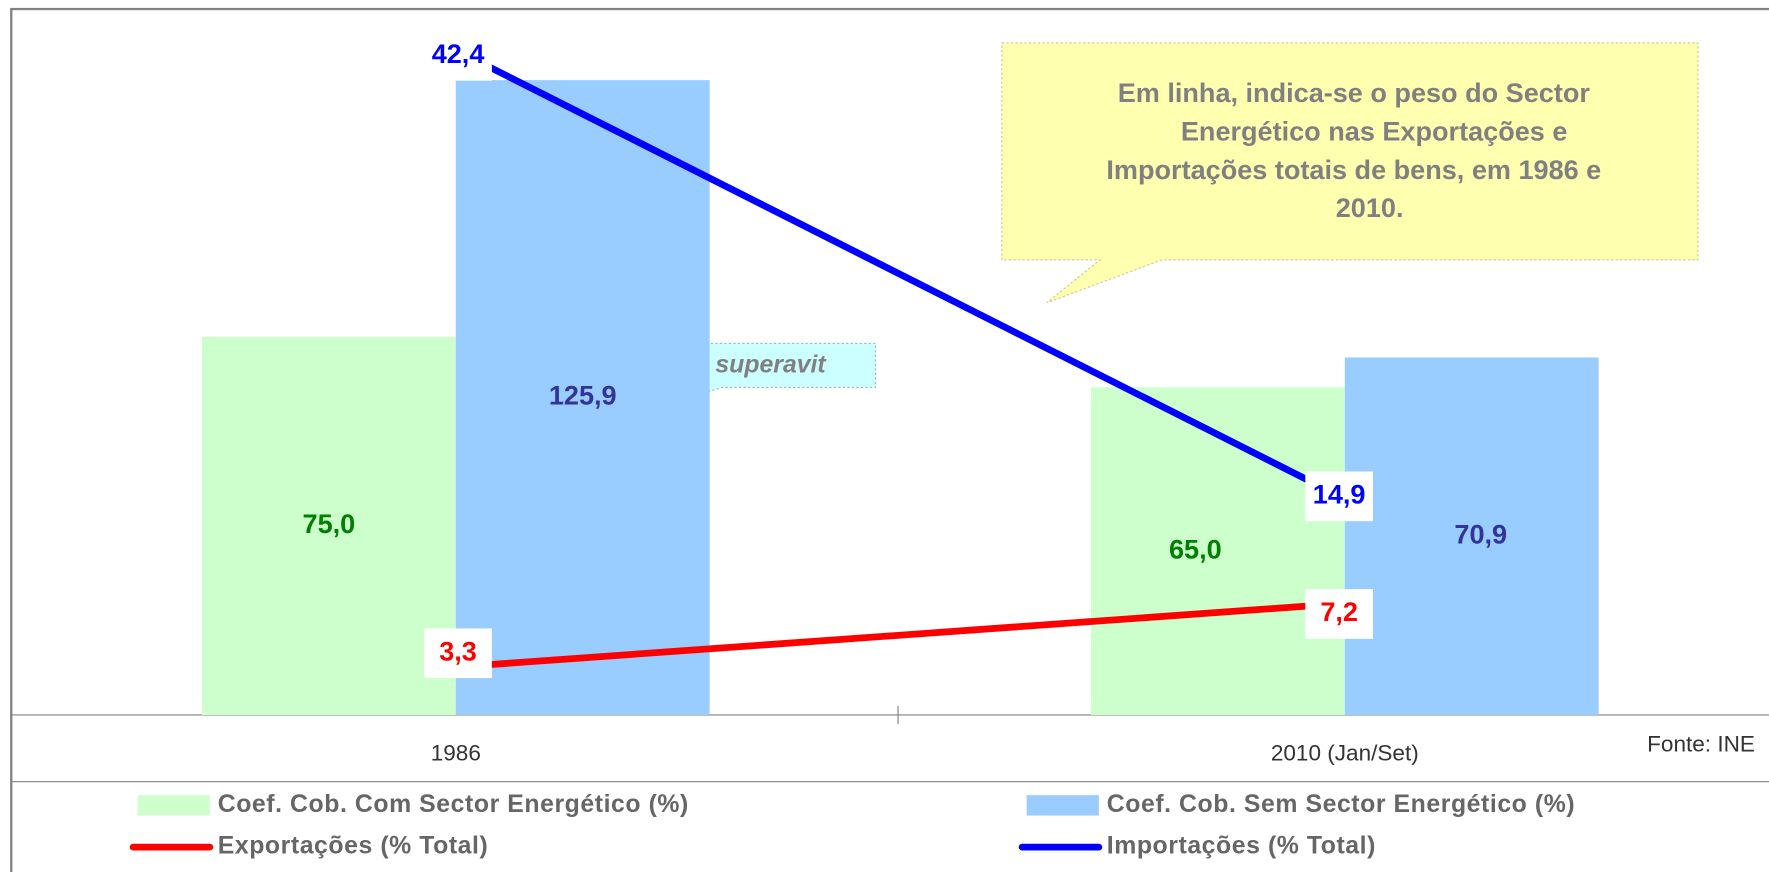  I want to click on superavit-label: superavit, so click(771, 365).